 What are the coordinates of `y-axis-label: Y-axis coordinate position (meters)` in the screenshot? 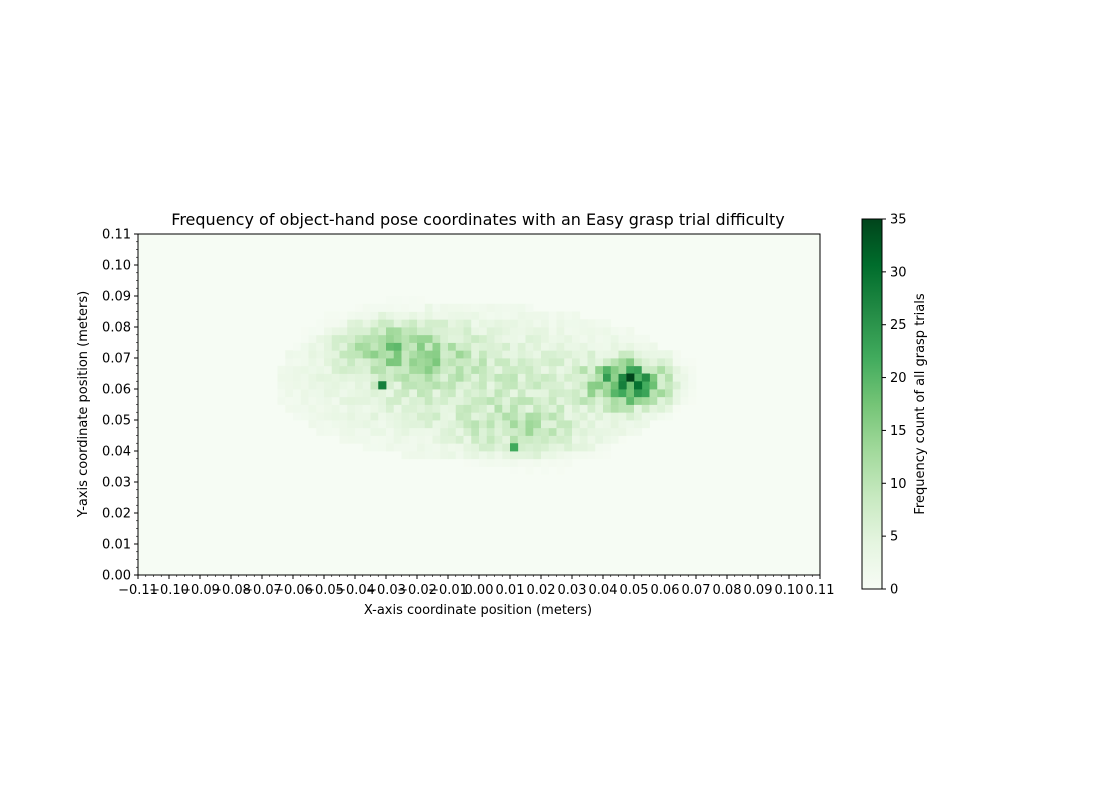 It's located at (83, 404).